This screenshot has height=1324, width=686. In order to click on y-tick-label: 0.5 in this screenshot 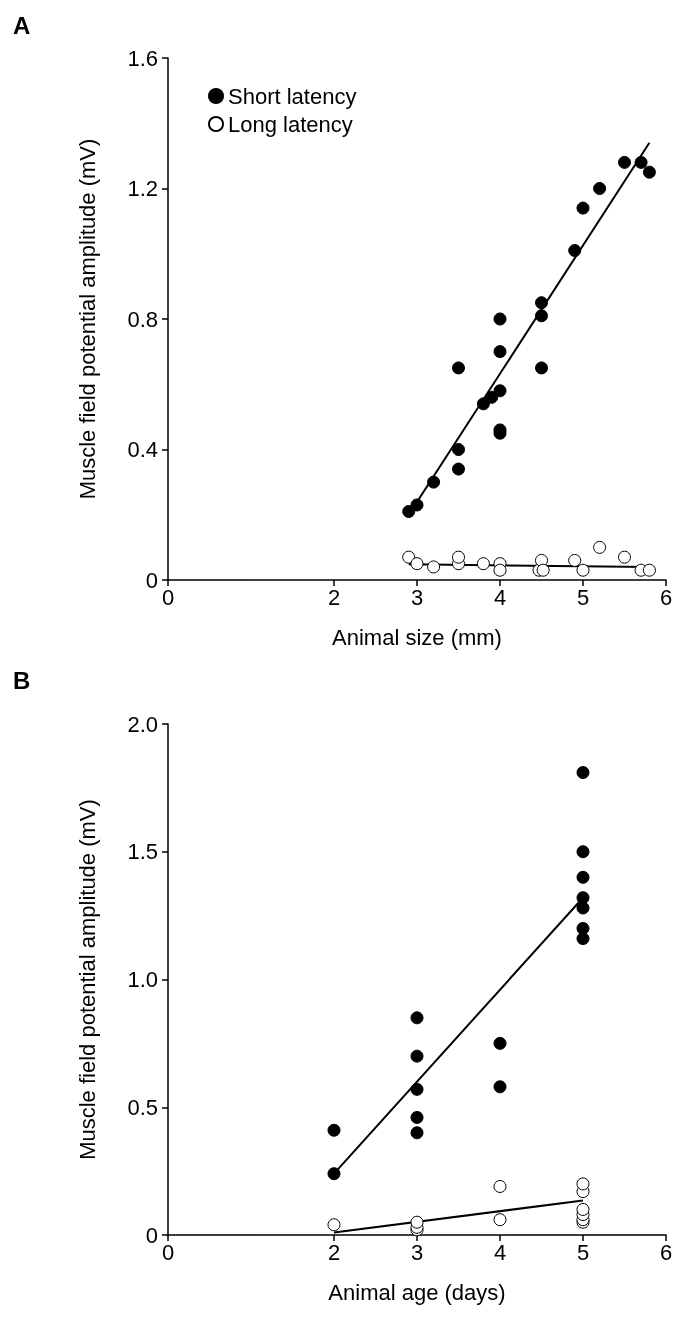, I will do `click(142, 1107)`.